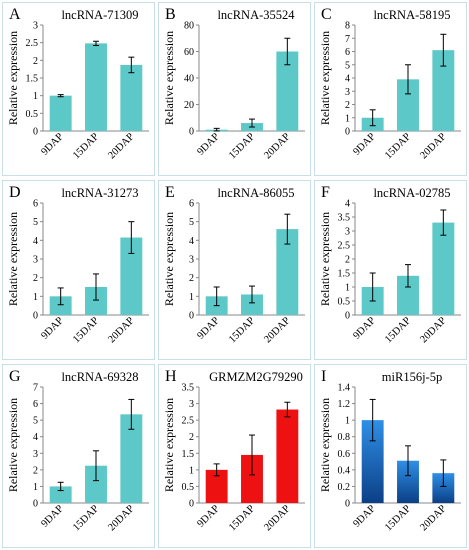  I want to click on panel-letter: I, so click(323, 376).